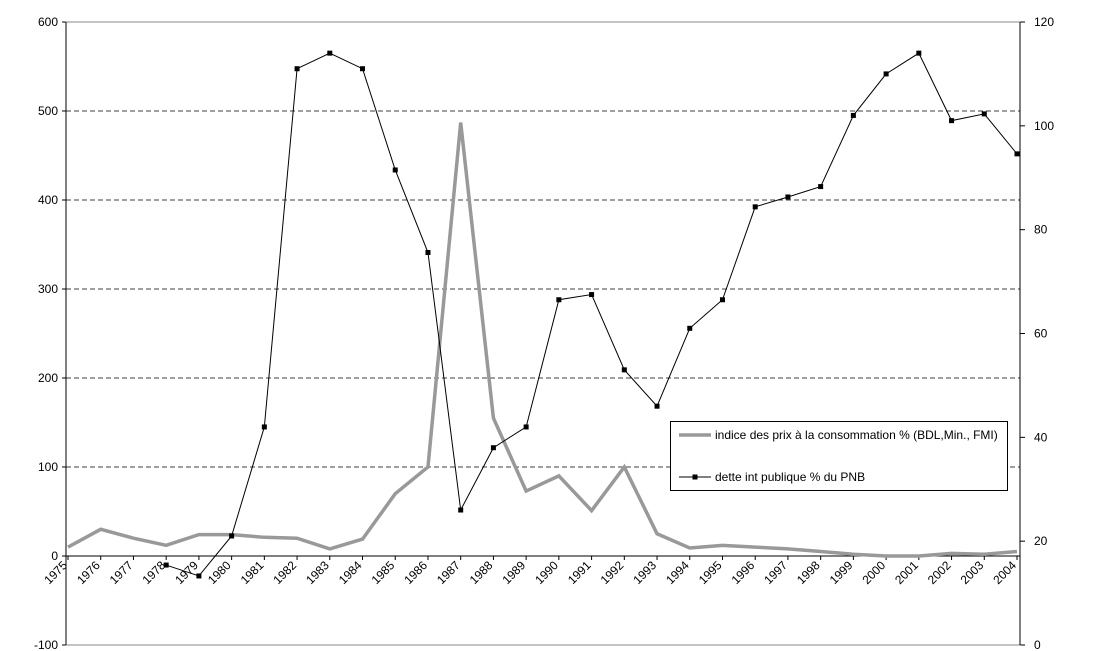 The height and width of the screenshot is (651, 1102). What do you see at coordinates (317, 572) in the screenshot?
I see `x-tick-label: 1983` at bounding box center [317, 572].